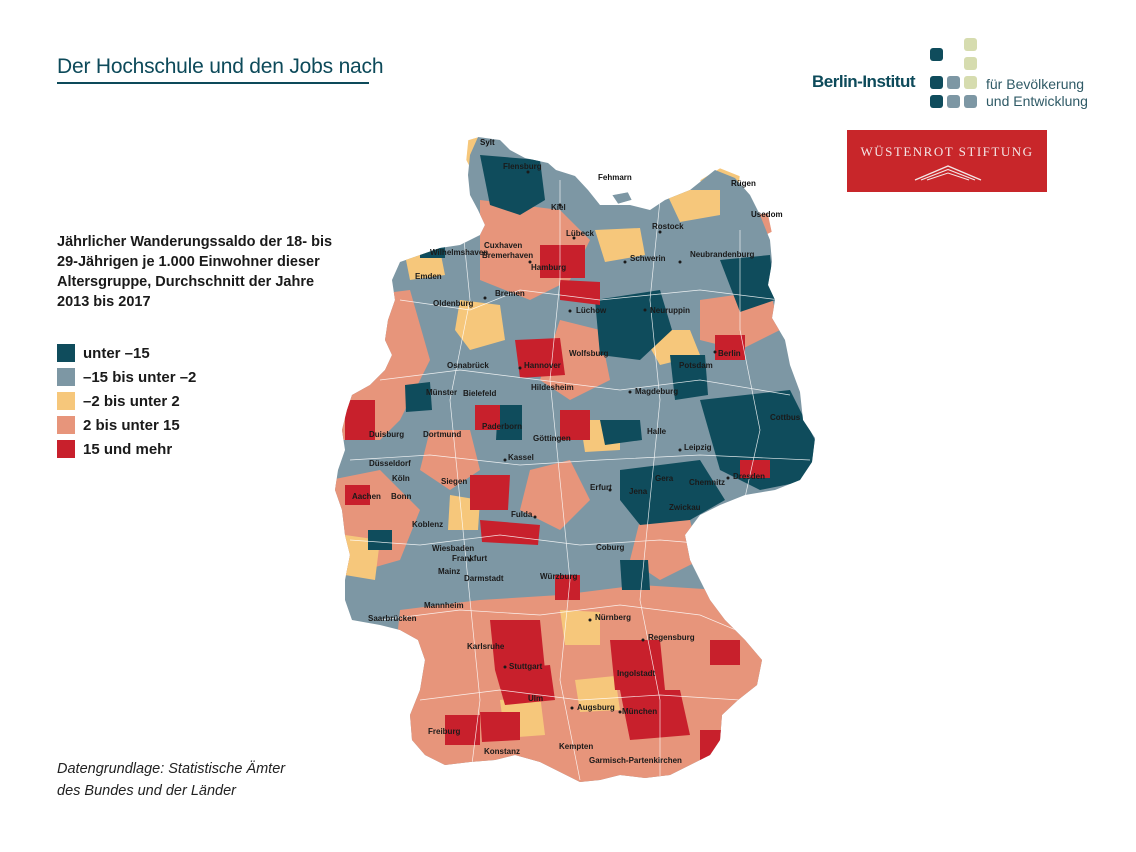 This screenshot has width=1136, height=852. I want to click on city-label: Göttingen, so click(552, 438).